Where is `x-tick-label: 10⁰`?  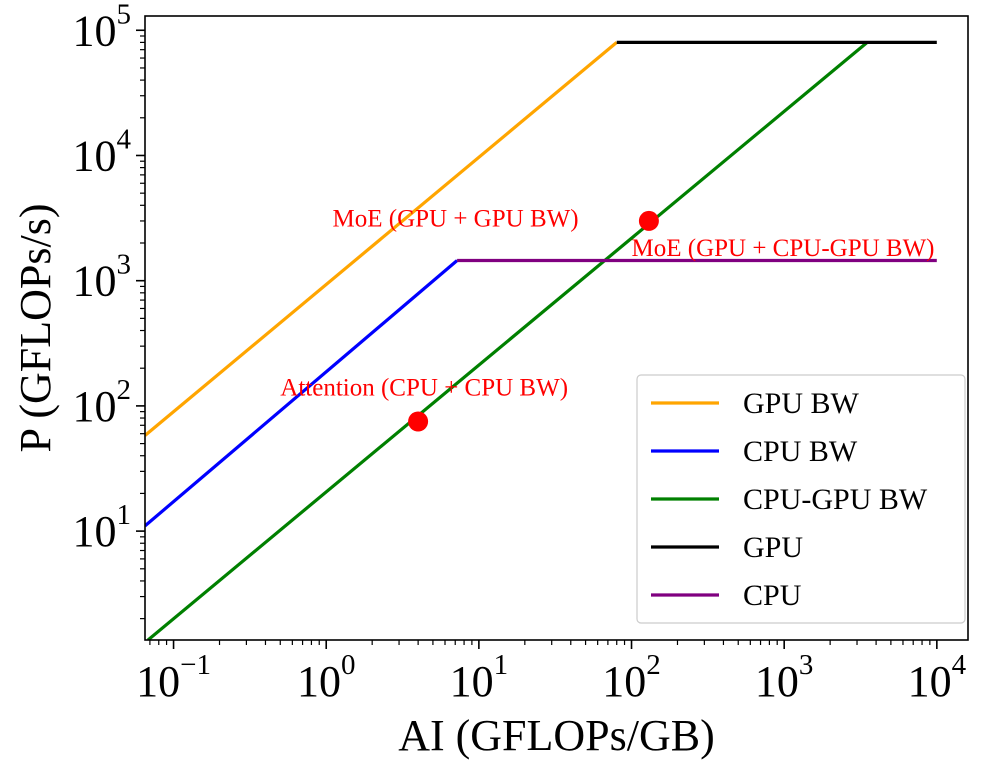 x-tick-label: 10⁰ is located at coordinates (326, 677).